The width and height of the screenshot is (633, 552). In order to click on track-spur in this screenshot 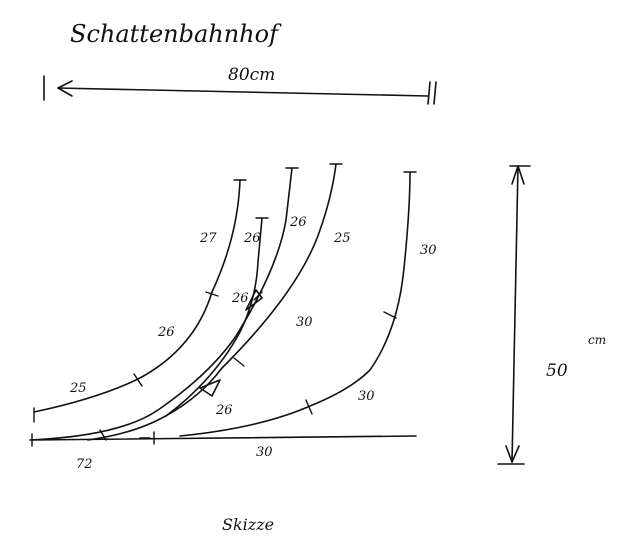, I will do `click(214, 317)`.